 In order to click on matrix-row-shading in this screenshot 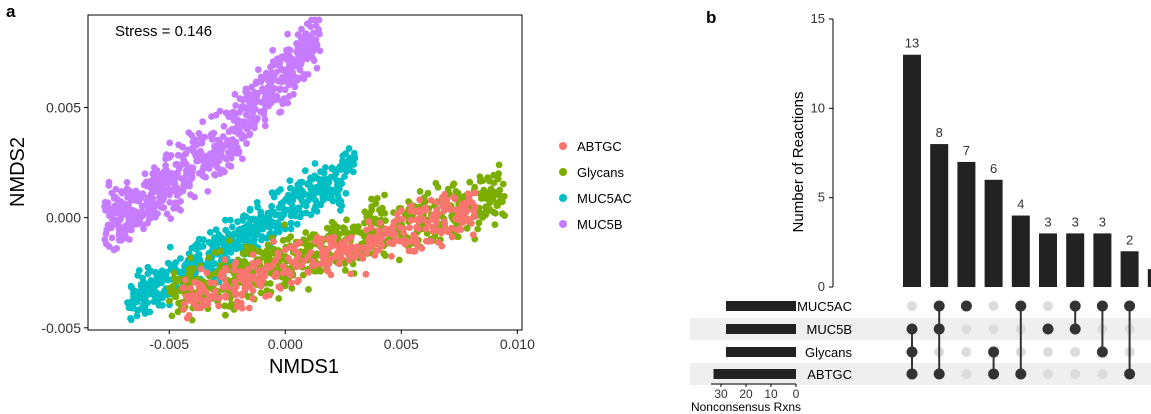, I will do `click(920, 351)`.